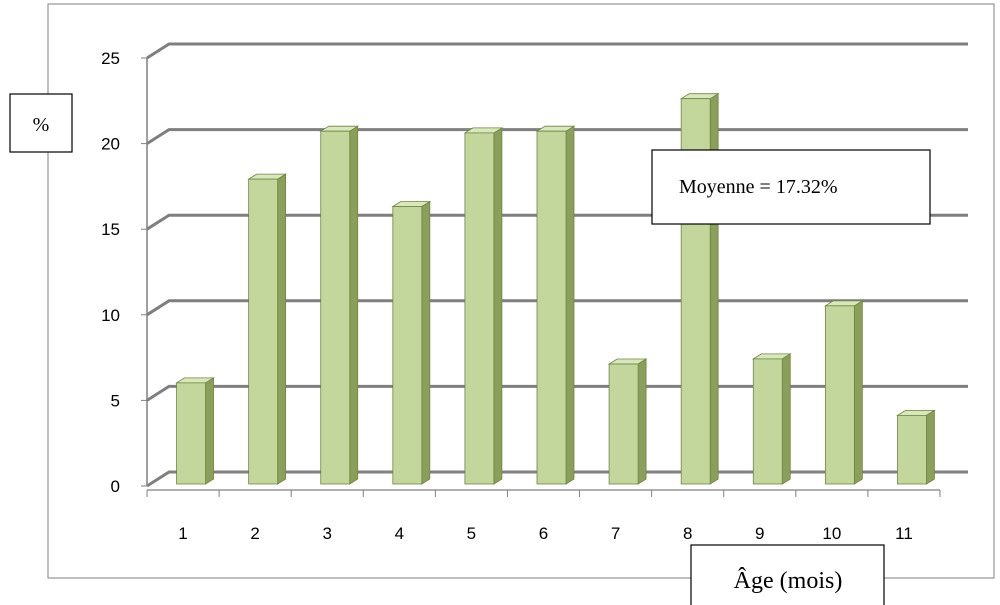 The height and width of the screenshot is (605, 1000). What do you see at coordinates (182, 533) in the screenshot?
I see `x-tick-label: 1` at bounding box center [182, 533].